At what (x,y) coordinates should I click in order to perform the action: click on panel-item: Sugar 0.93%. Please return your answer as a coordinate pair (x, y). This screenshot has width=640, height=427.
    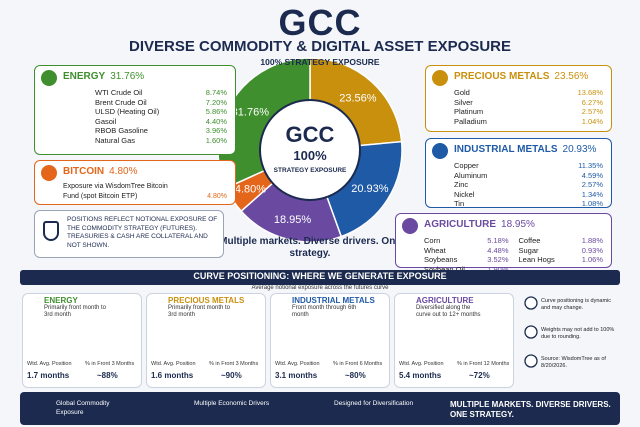
    Looking at the image, I should click on (561, 251).